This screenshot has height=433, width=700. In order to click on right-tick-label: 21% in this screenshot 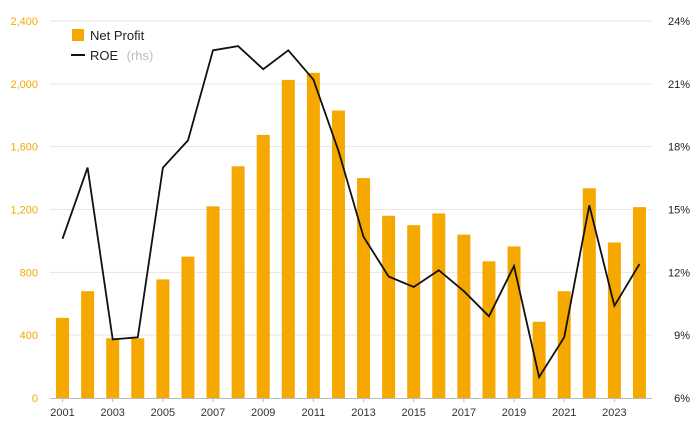, I will do `click(679, 85)`.